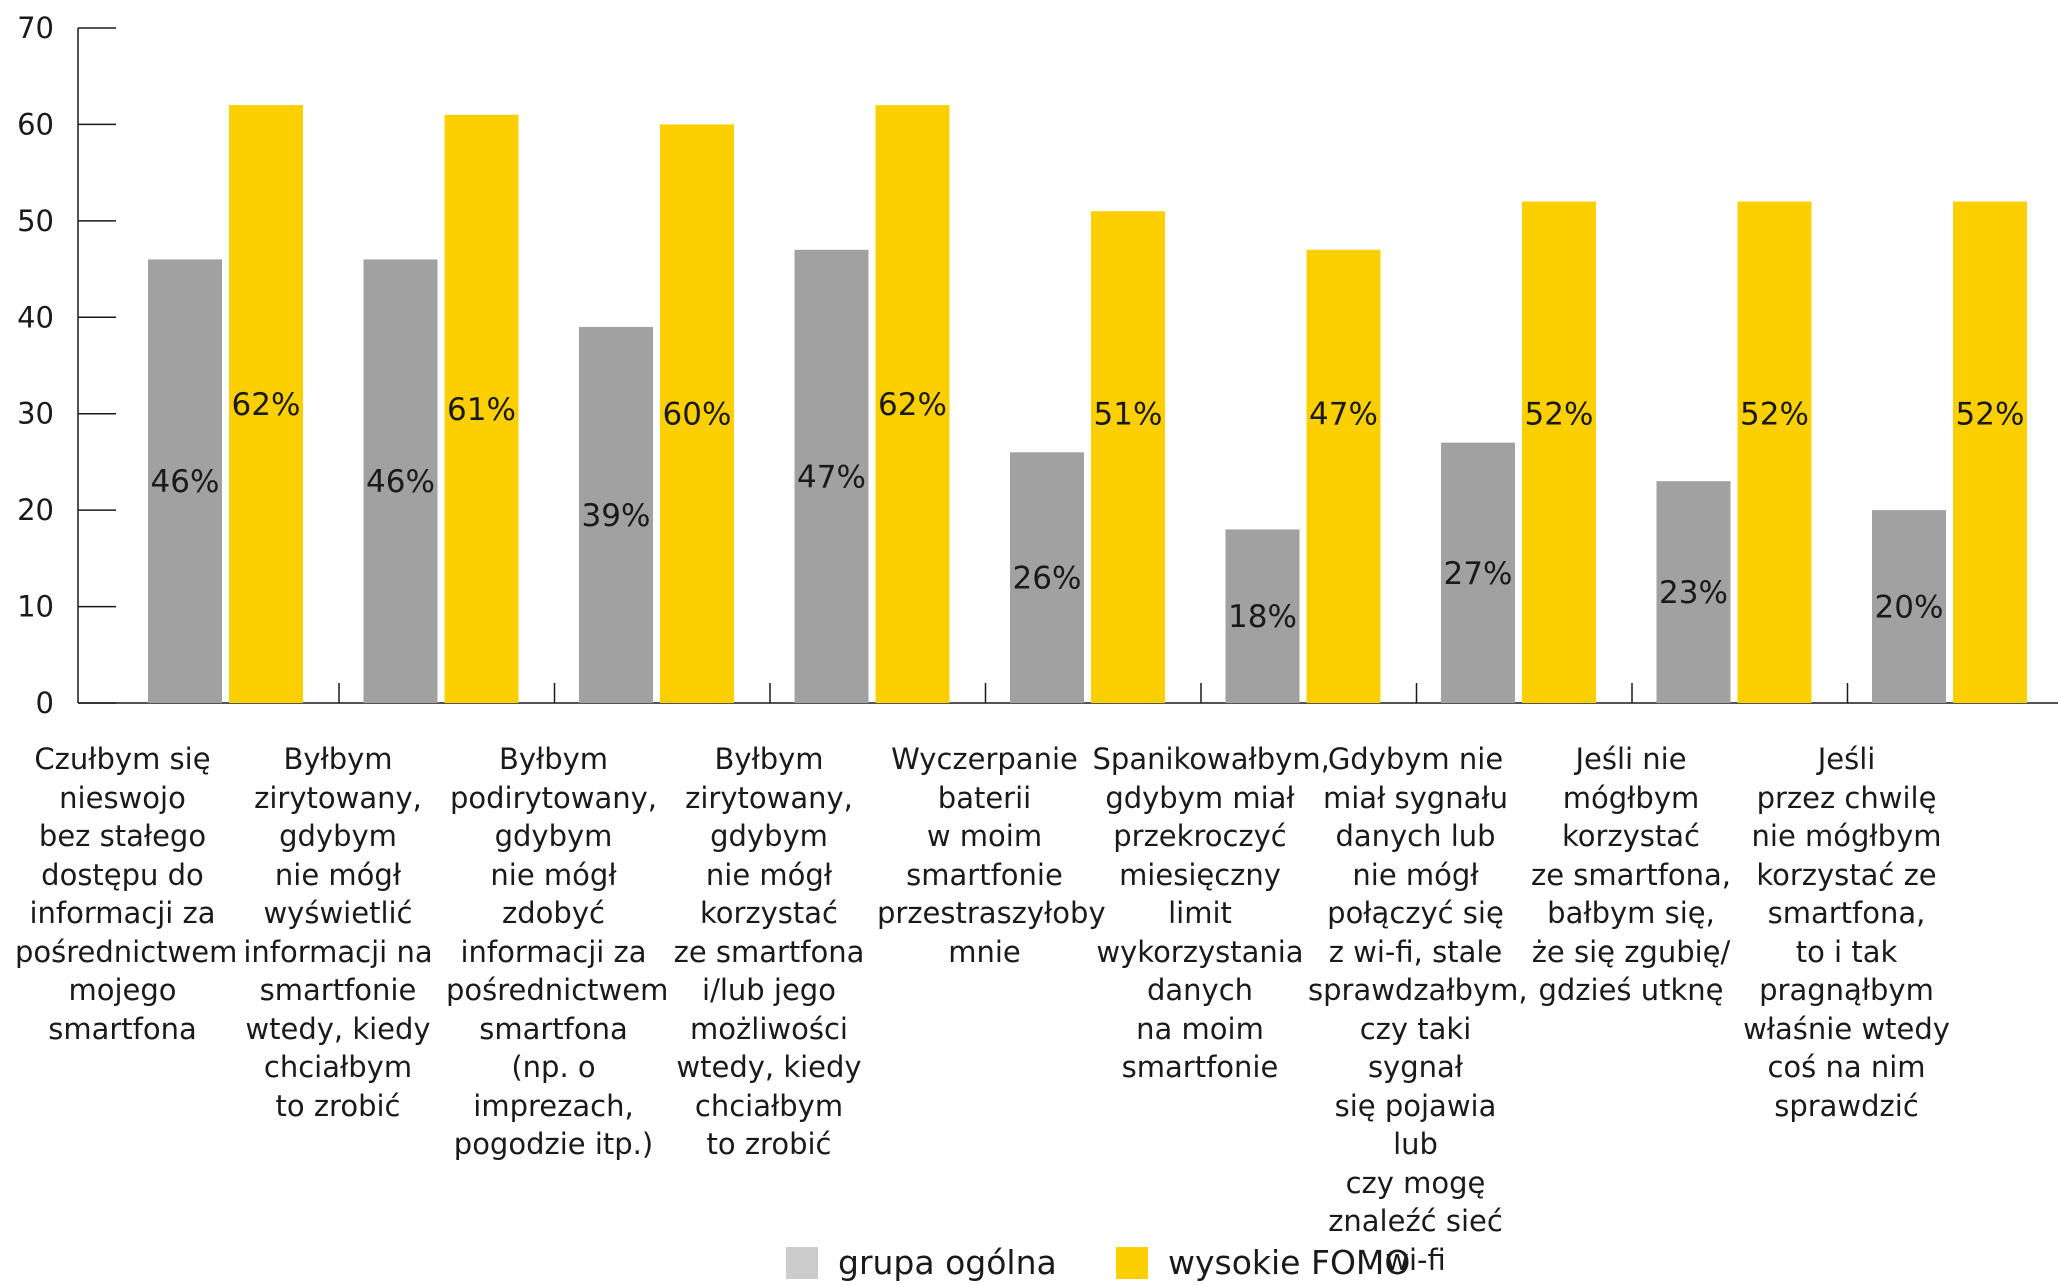 The image size is (2058, 1285). I want to click on legend-item: wysokie FOMO, so click(1263, 1262).